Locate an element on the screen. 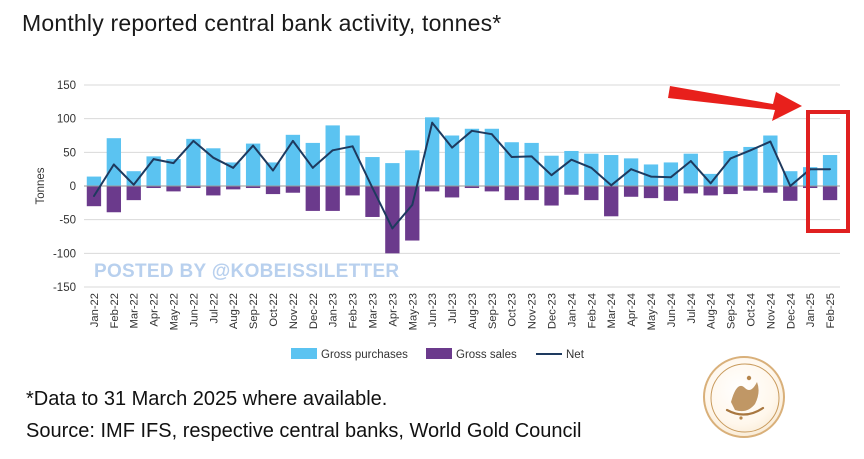  footnote: *Data to 31 March 2025 where available. is located at coordinates (207, 399).